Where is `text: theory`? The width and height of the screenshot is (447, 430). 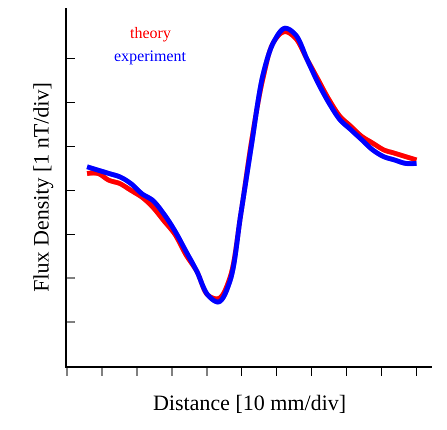
text: theory is located at coordinates (150, 33).